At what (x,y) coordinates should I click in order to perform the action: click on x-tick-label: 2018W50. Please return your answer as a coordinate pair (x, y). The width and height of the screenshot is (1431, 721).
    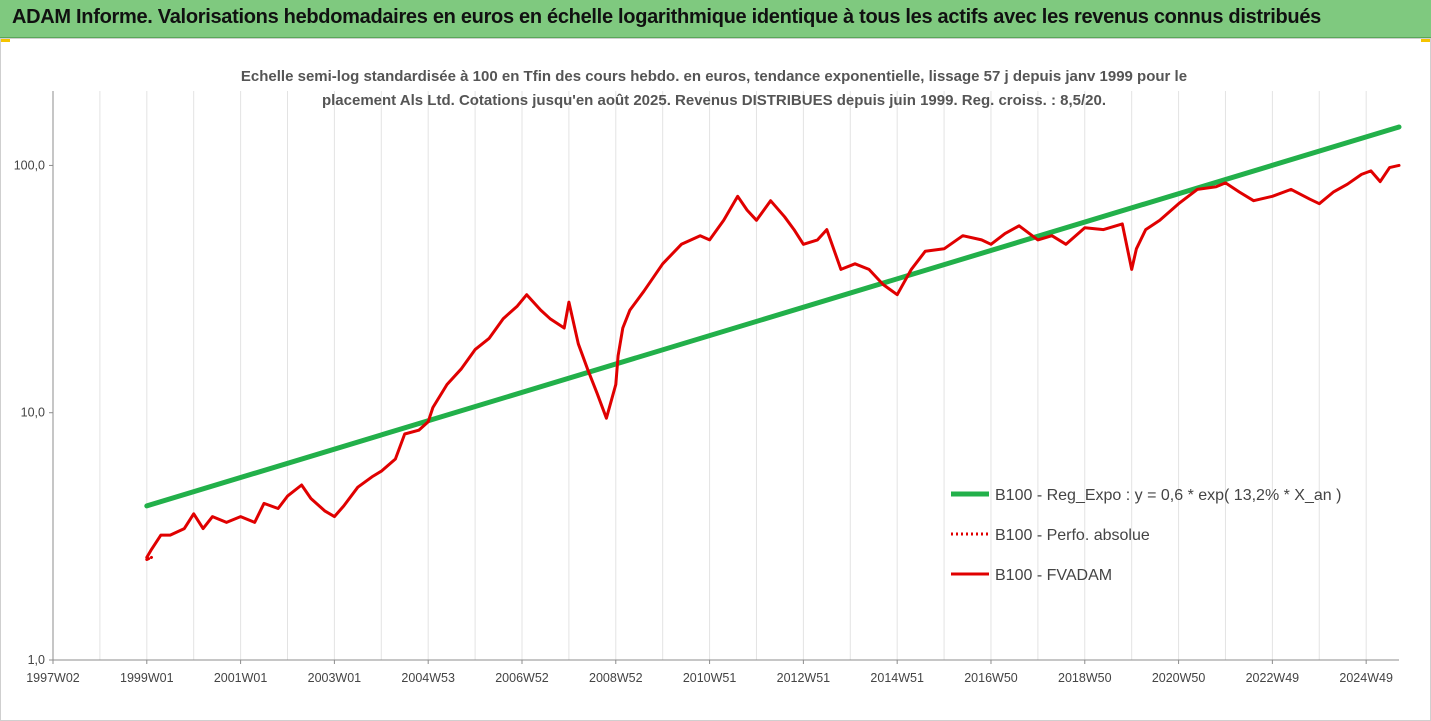
    Looking at the image, I should click on (1085, 678).